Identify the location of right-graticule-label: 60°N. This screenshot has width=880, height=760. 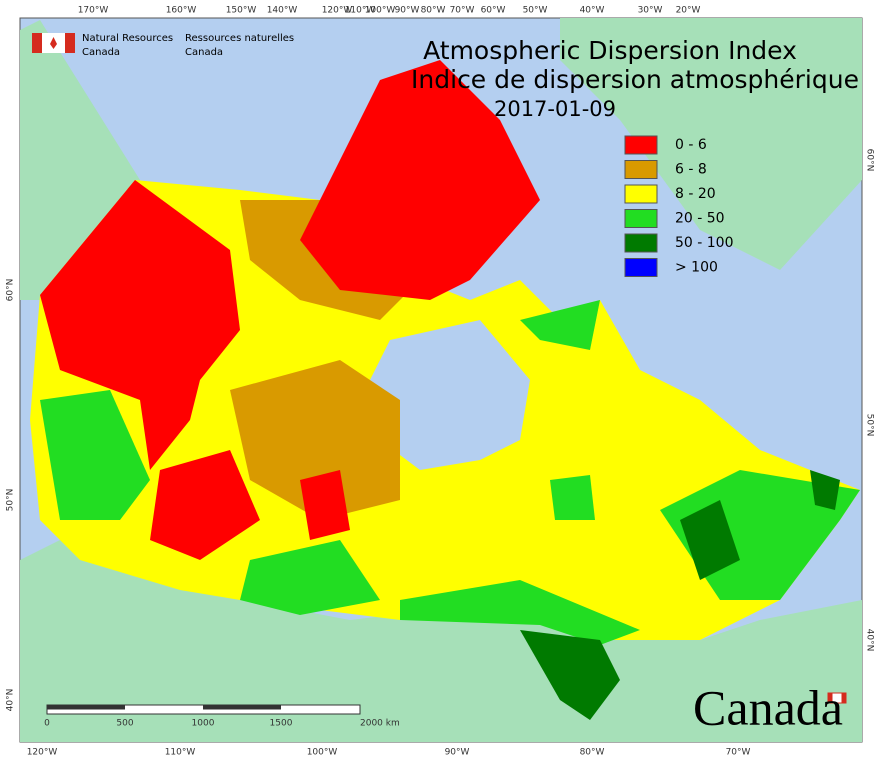
(870, 160).